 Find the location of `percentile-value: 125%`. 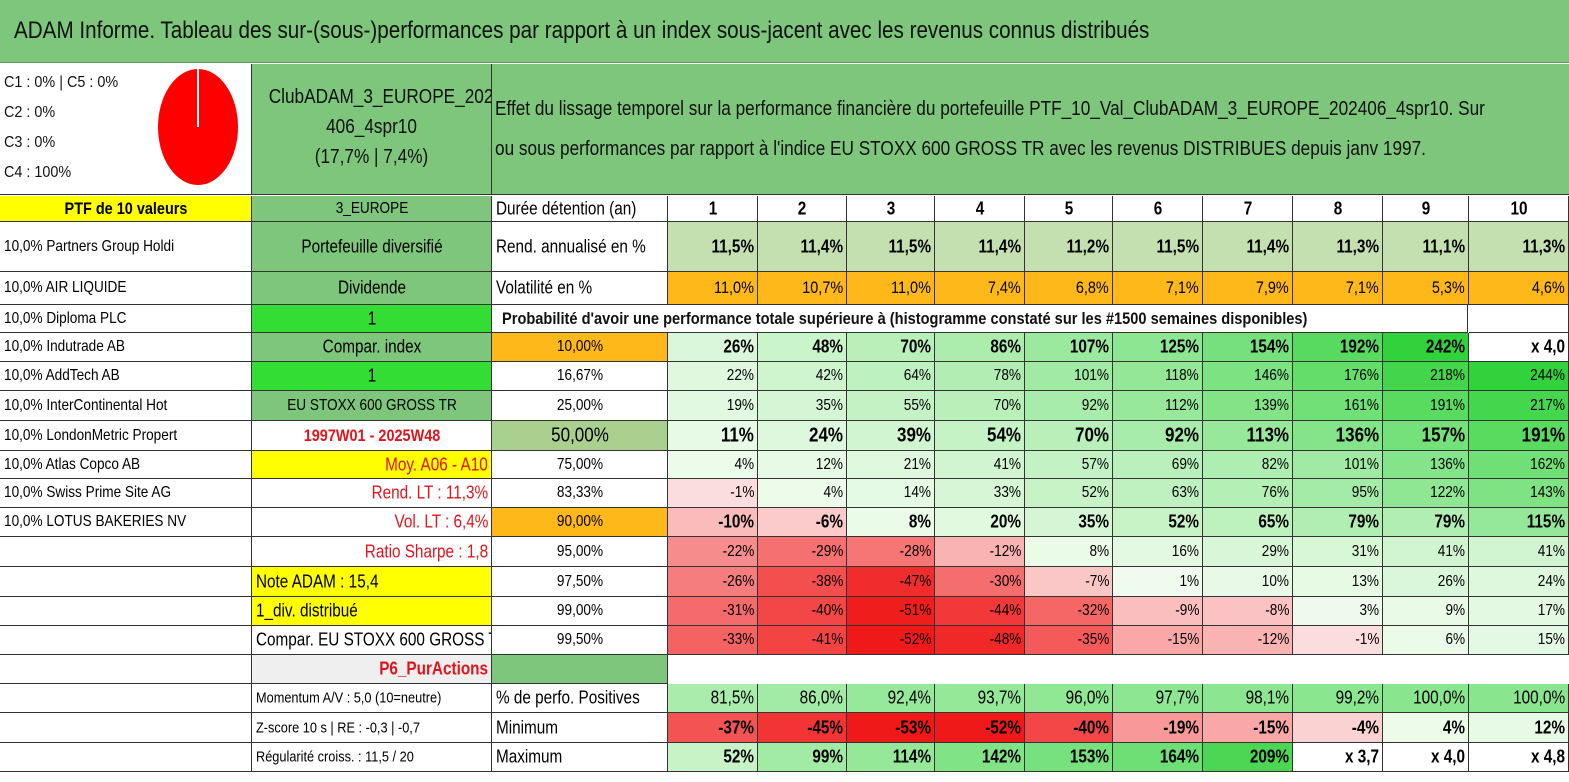

percentile-value: 125% is located at coordinates (1158, 347).